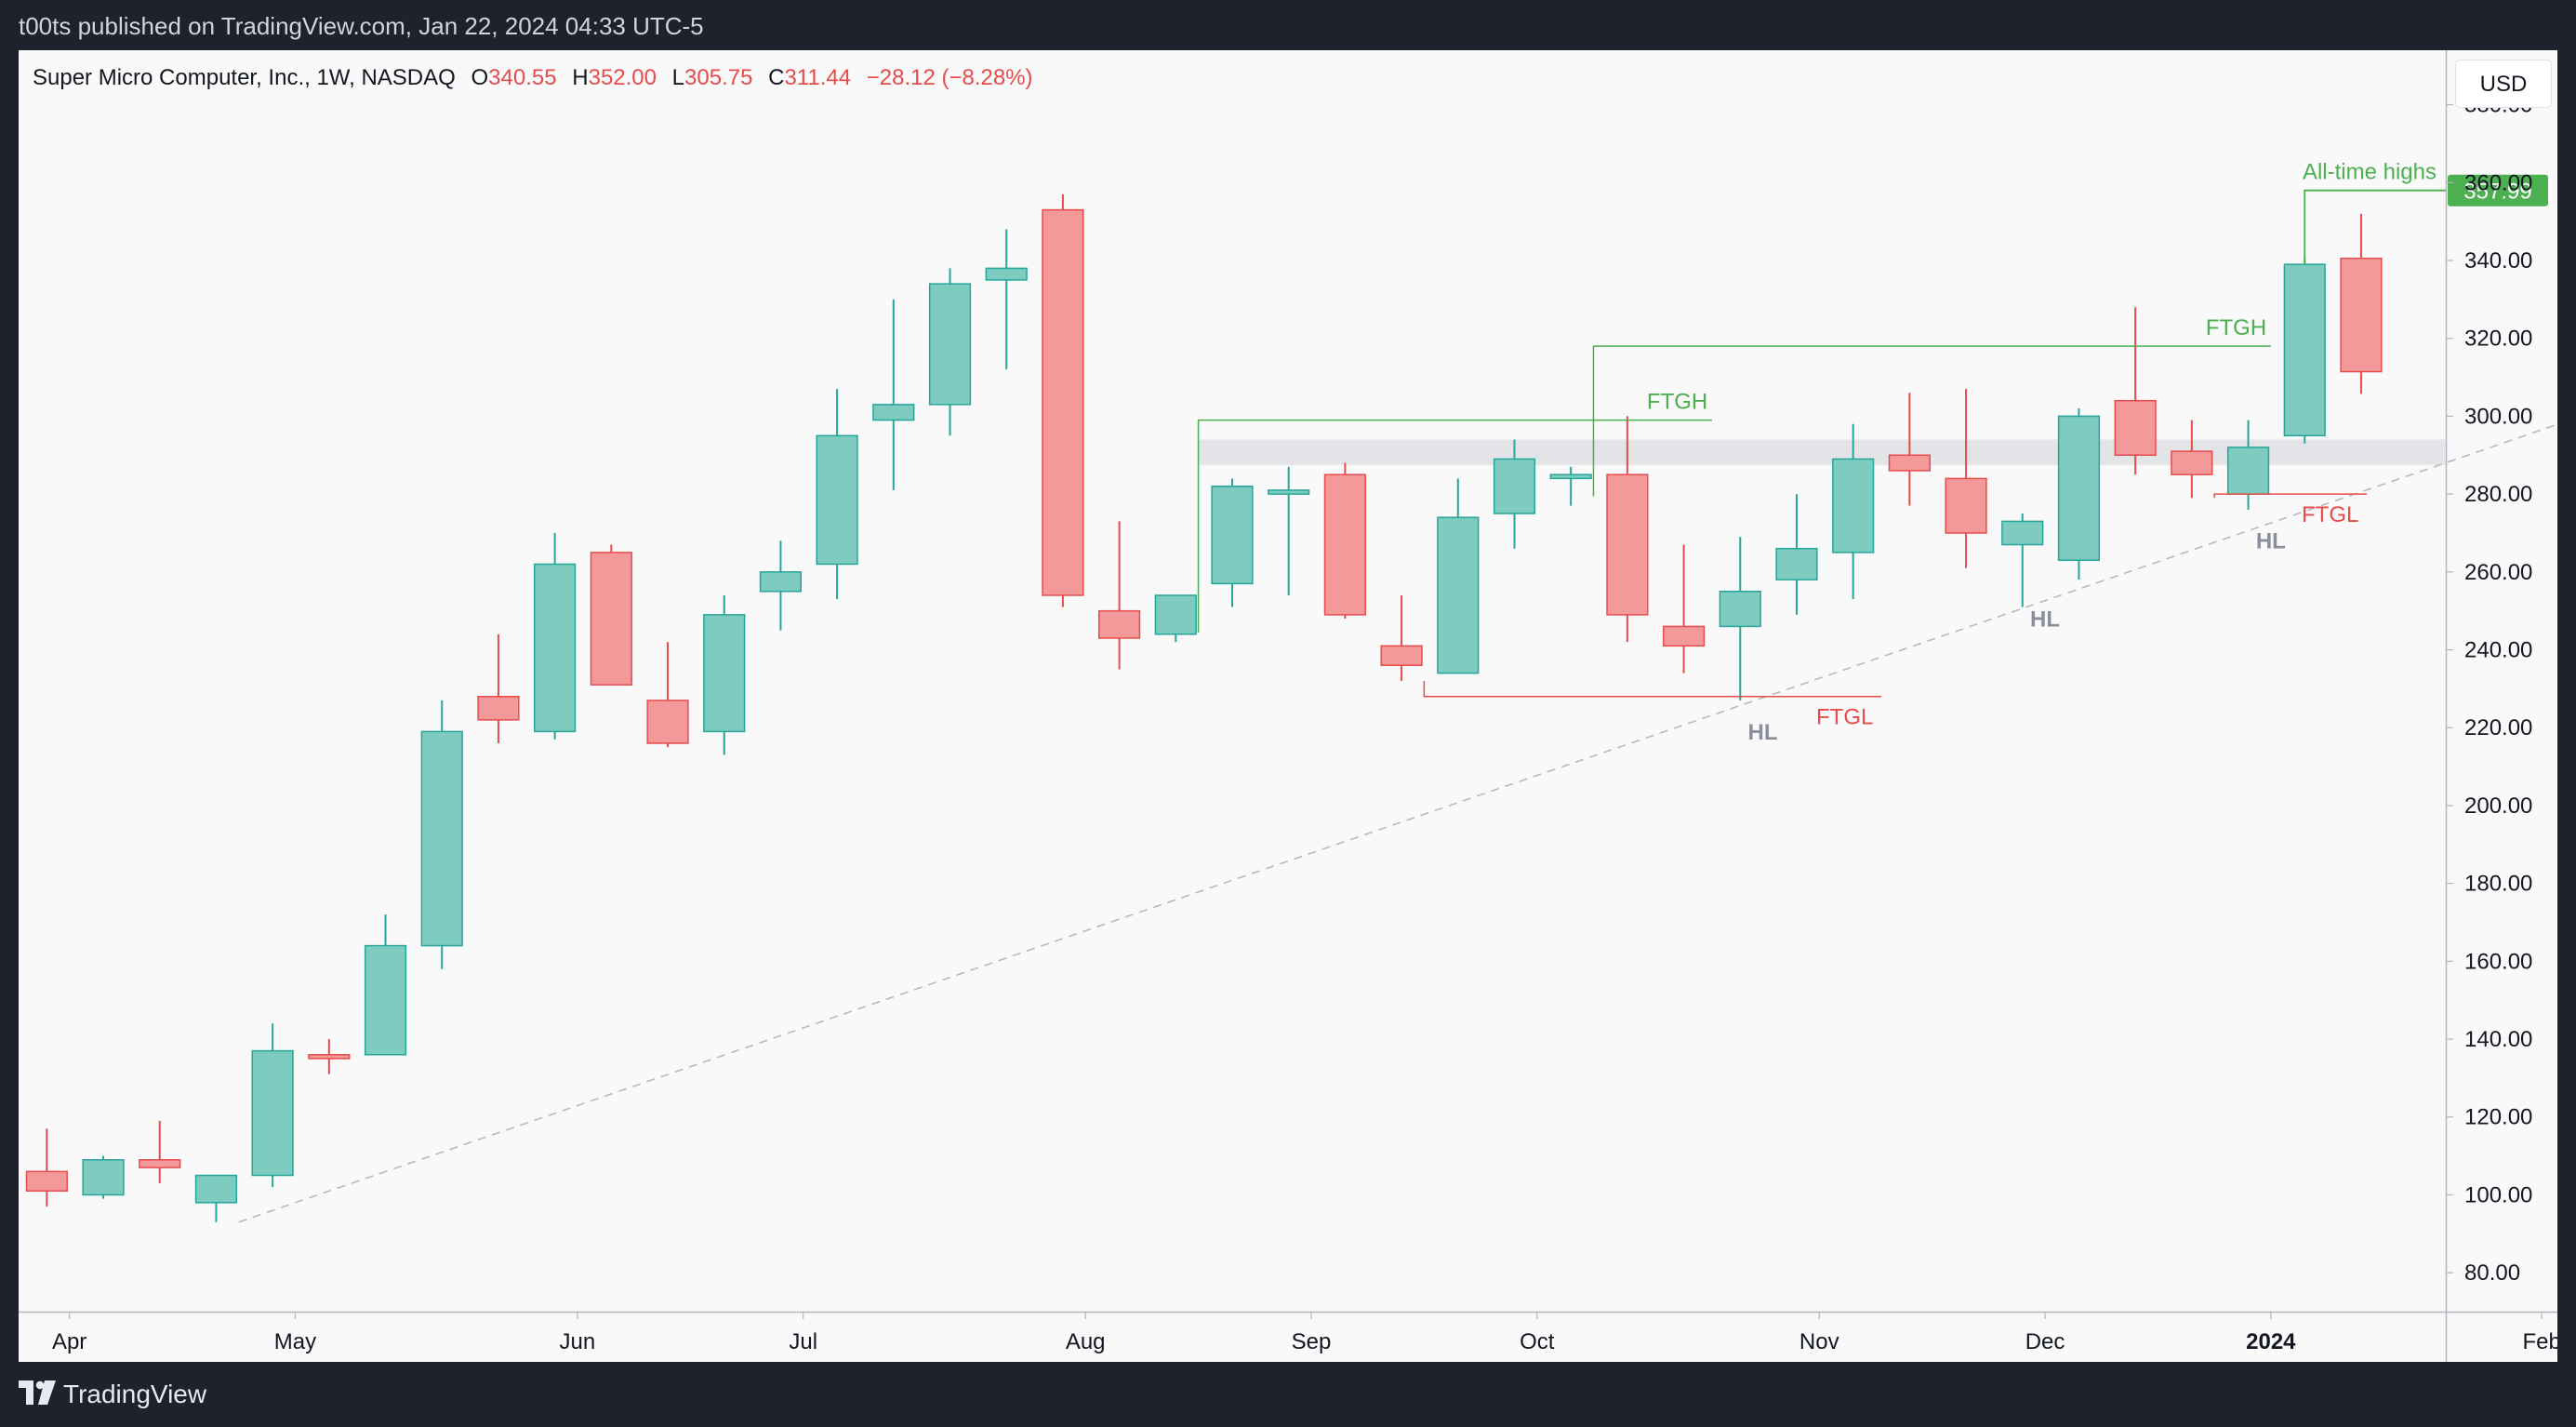  I want to click on x-tick-label: May, so click(295, 1341).